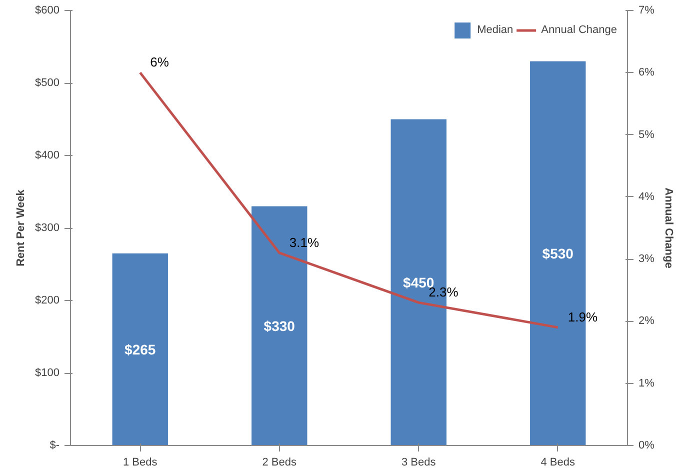 The height and width of the screenshot is (475, 697). I want to click on legend-label: Median, so click(495, 30).